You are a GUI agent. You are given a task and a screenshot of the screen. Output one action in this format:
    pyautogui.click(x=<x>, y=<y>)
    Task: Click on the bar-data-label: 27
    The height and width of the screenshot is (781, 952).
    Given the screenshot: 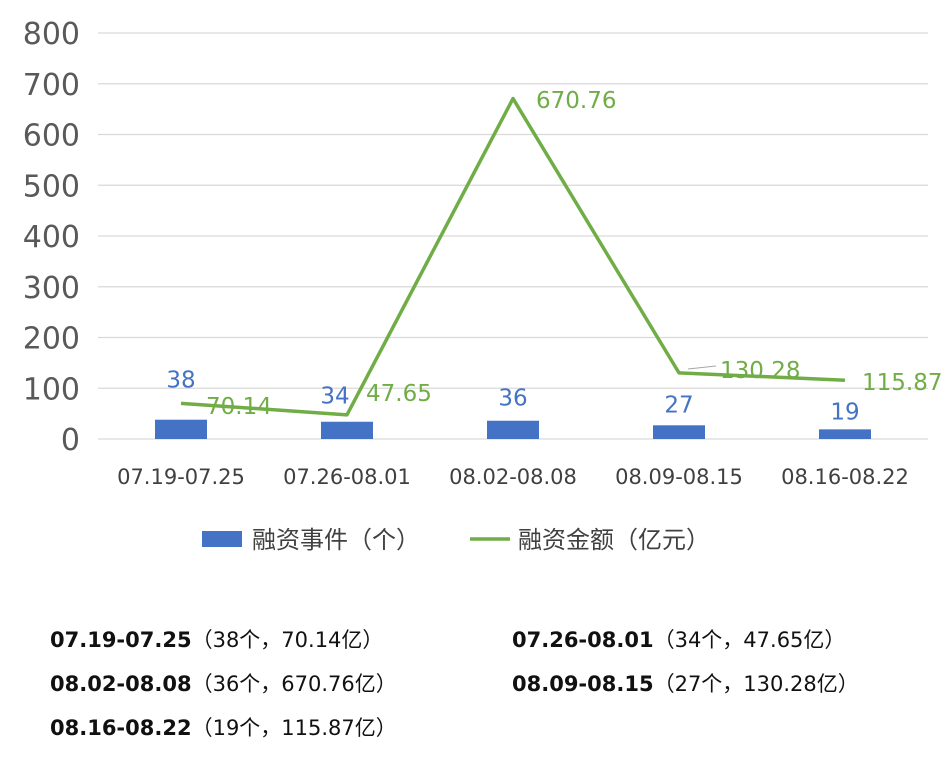 What is the action you would take?
    pyautogui.click(x=678, y=405)
    